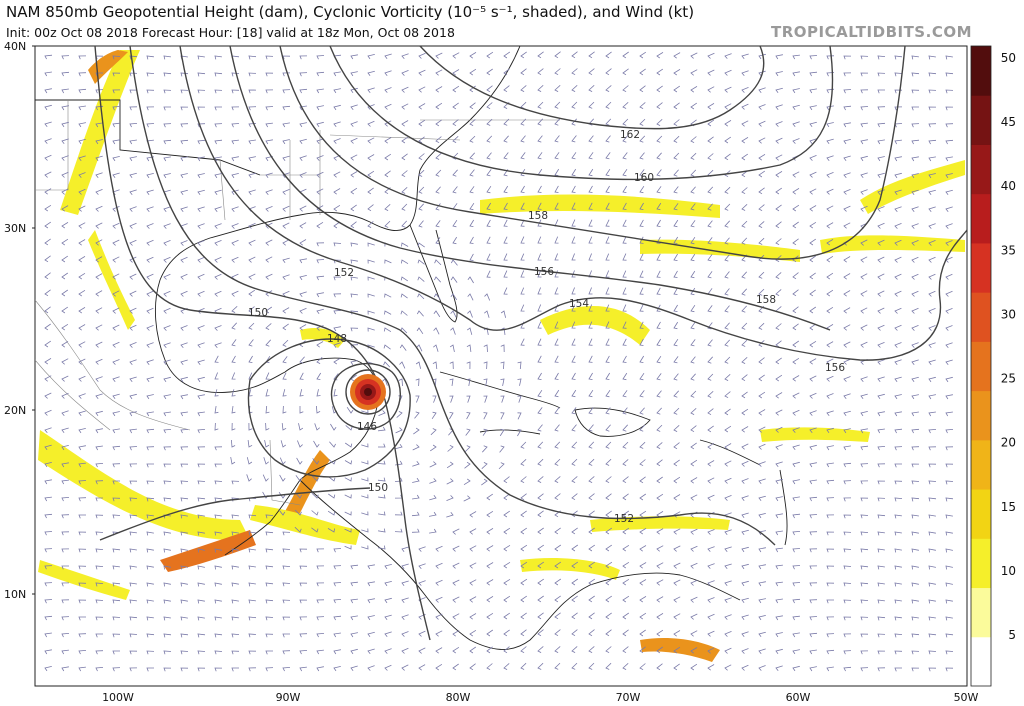 The image size is (1024, 706). I want to click on lat-label: 10N, so click(15, 594).